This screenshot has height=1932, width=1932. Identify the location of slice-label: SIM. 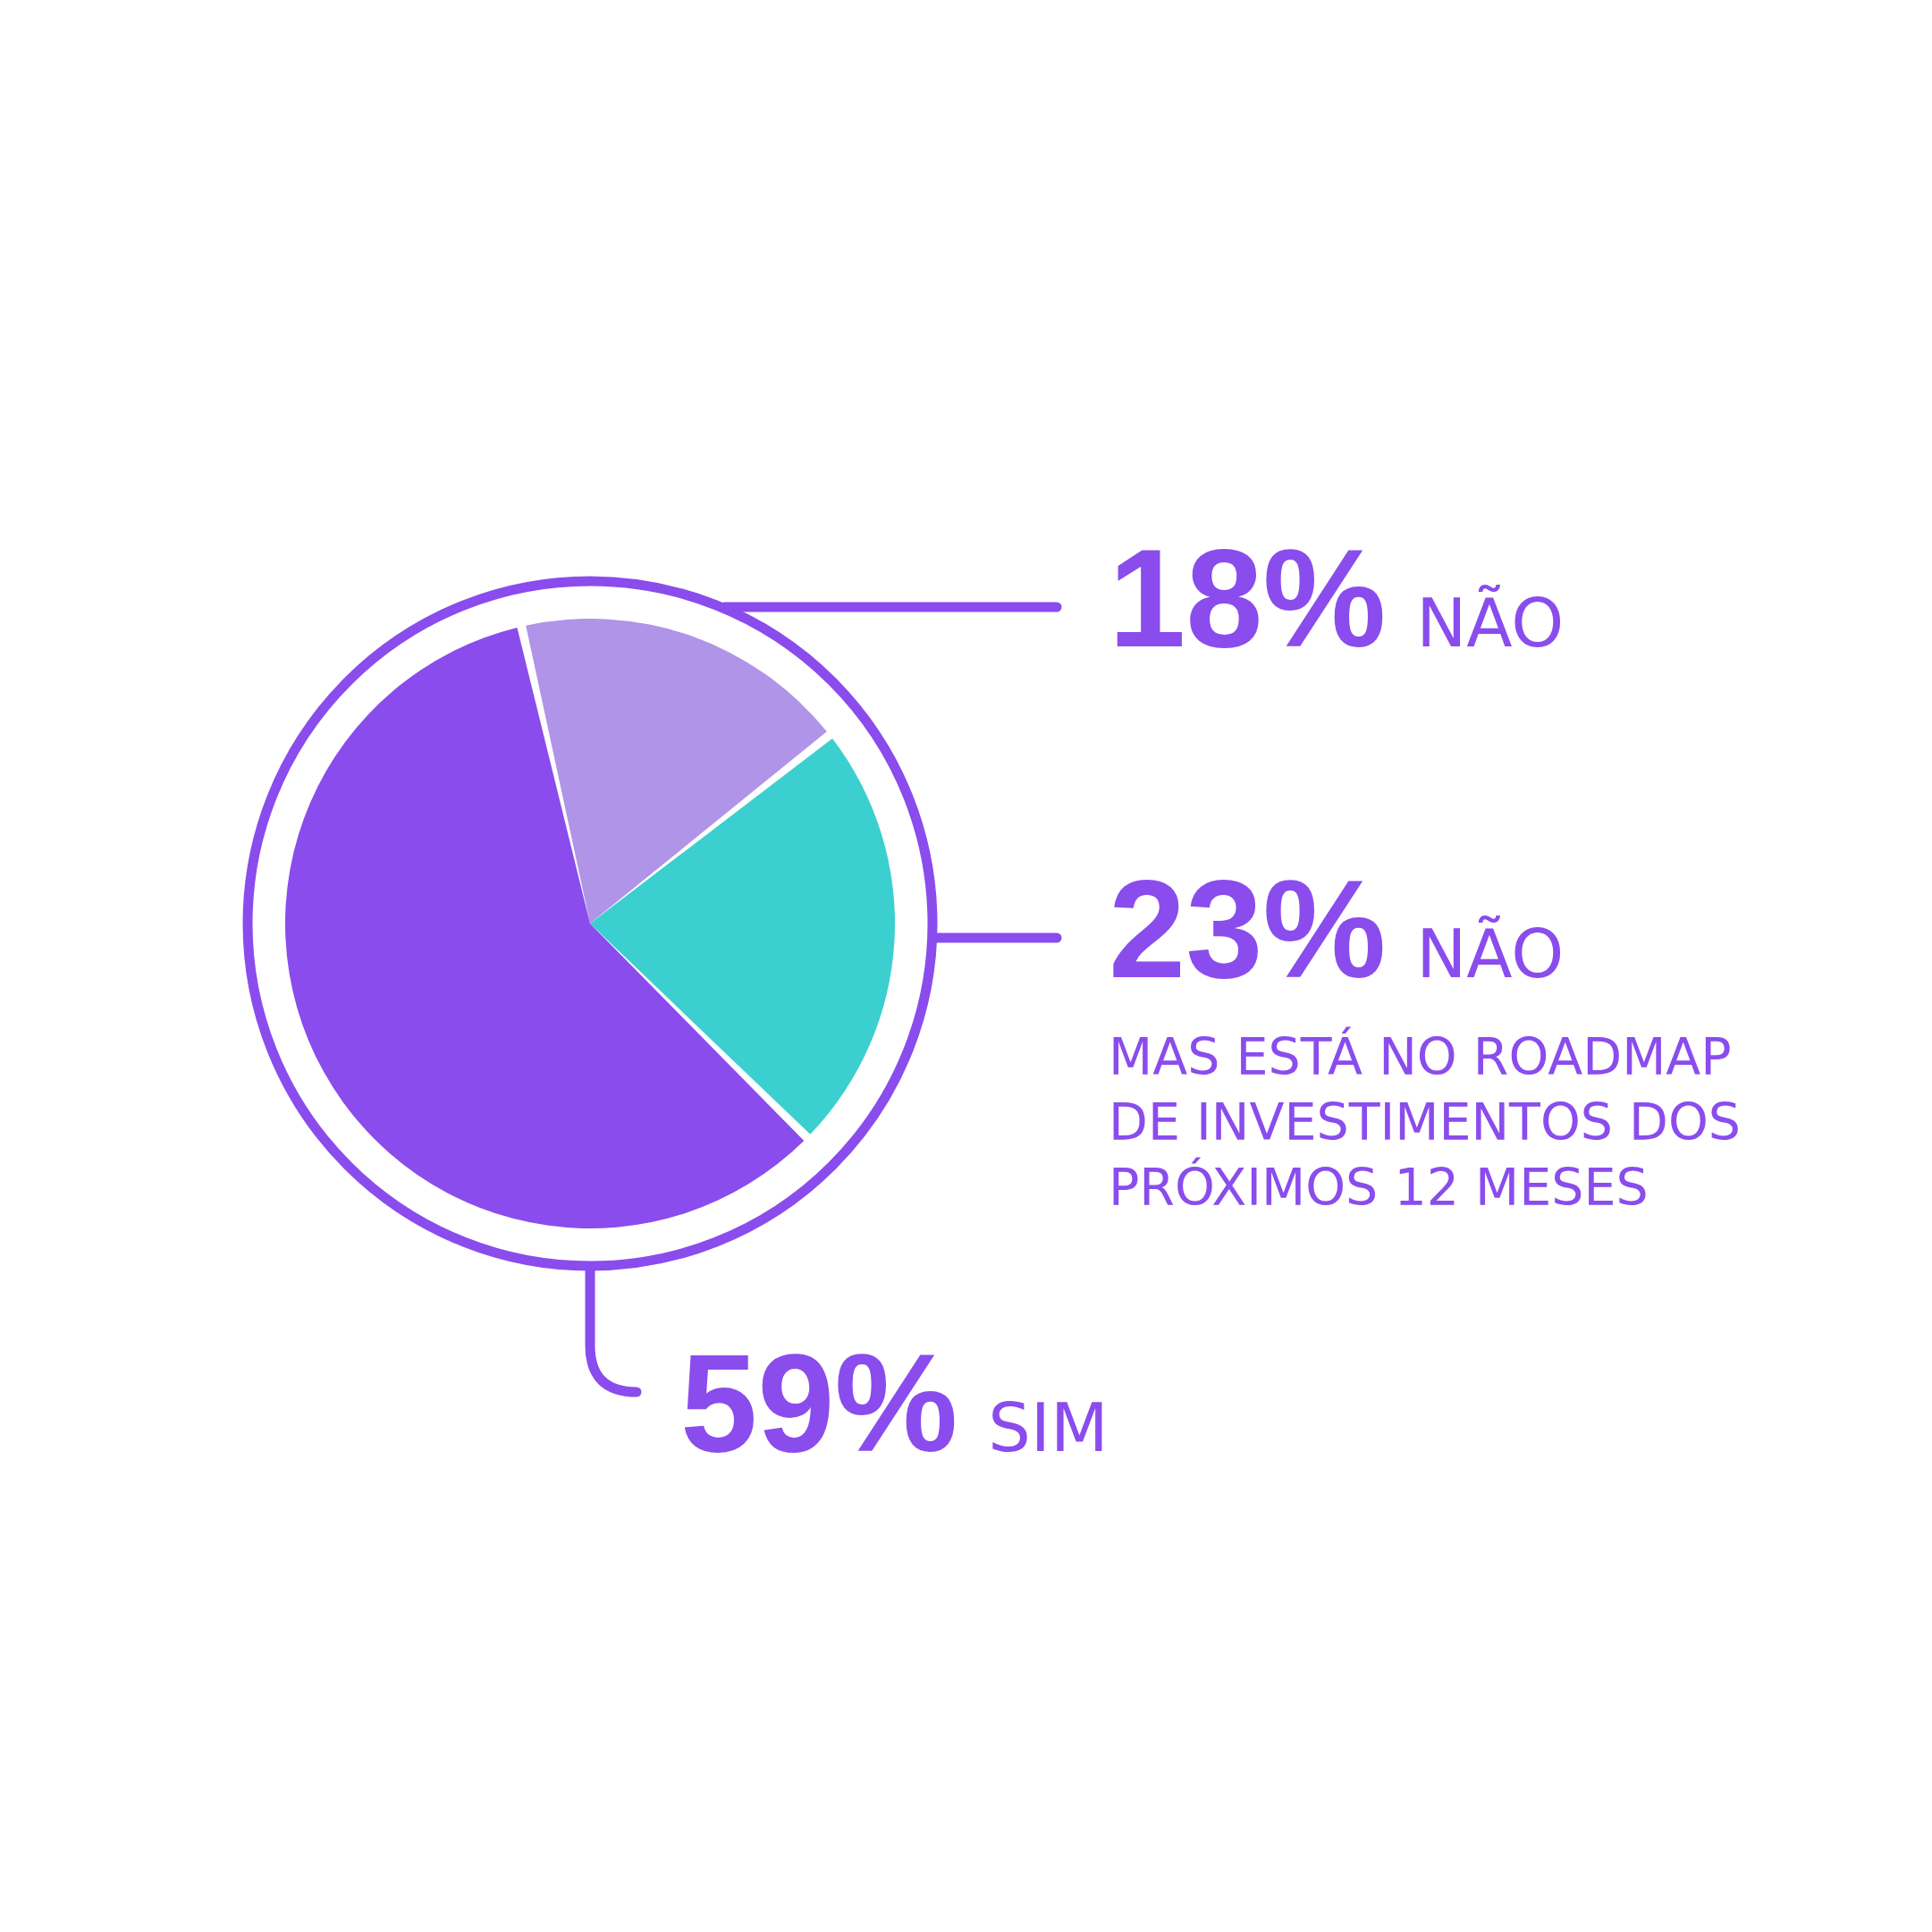
(1048, 1427).